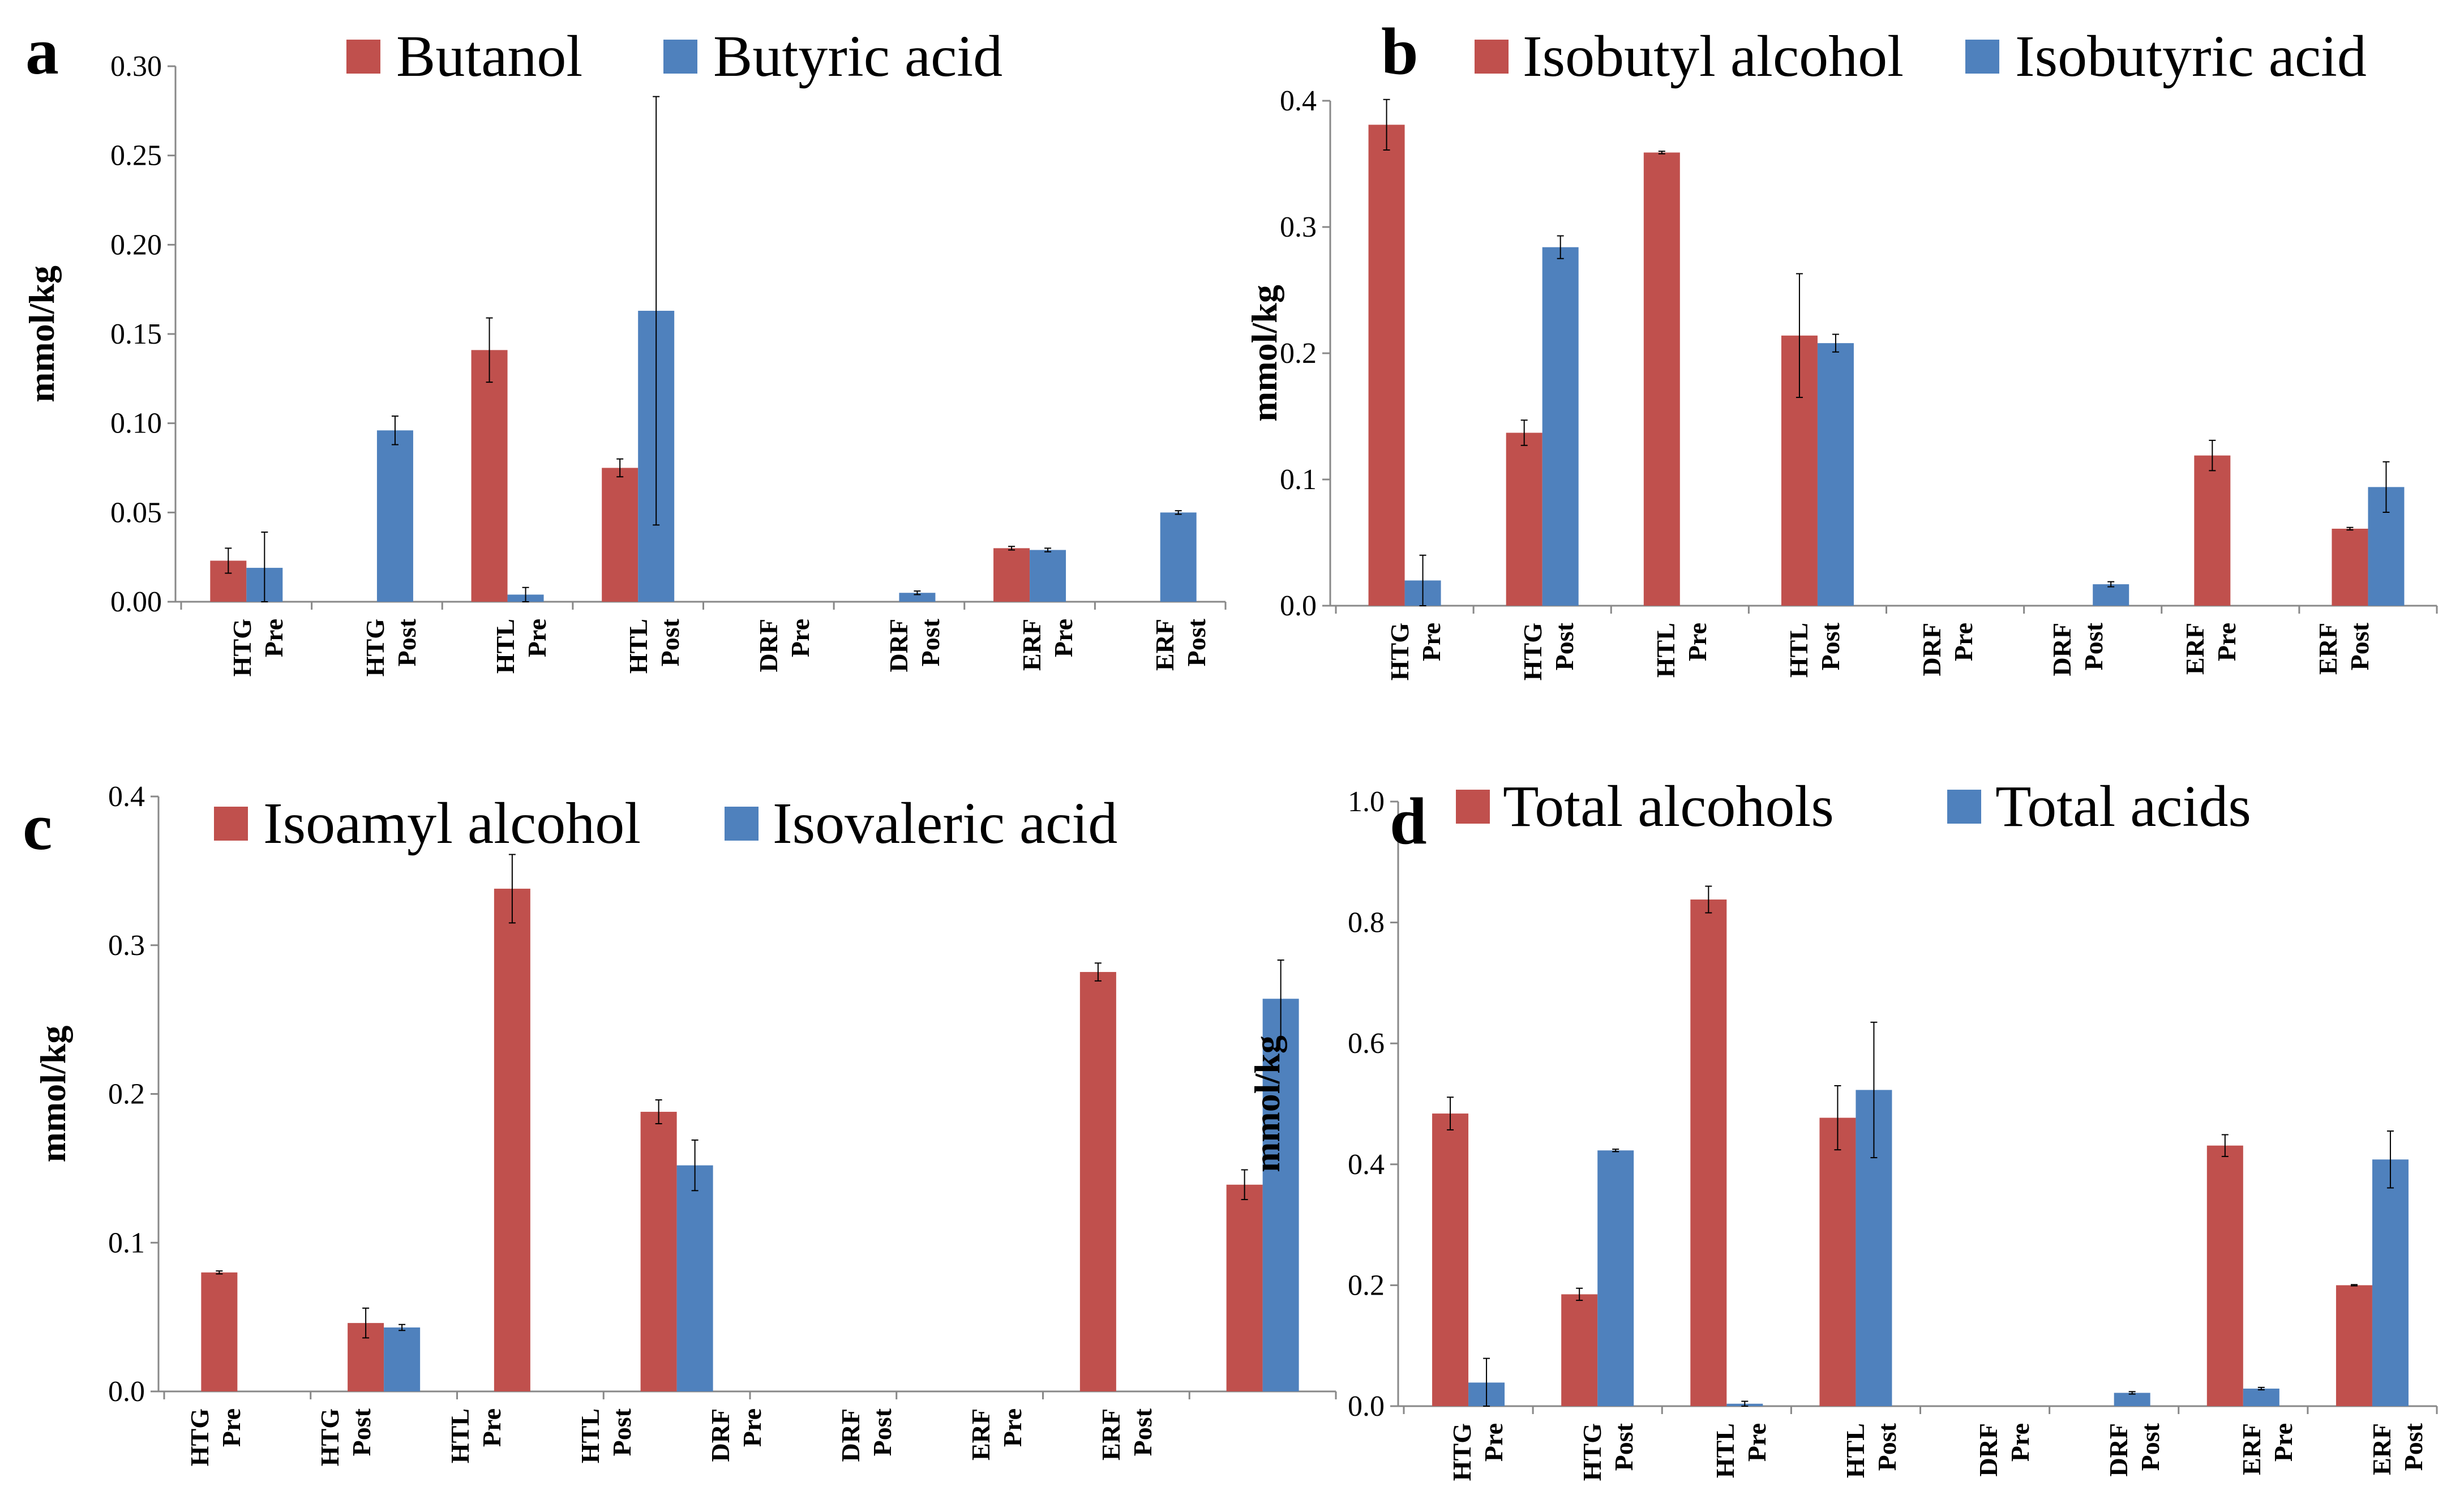  Describe the element at coordinates (1366, 1285) in the screenshot. I see `y-tick-label: 0.2` at that location.